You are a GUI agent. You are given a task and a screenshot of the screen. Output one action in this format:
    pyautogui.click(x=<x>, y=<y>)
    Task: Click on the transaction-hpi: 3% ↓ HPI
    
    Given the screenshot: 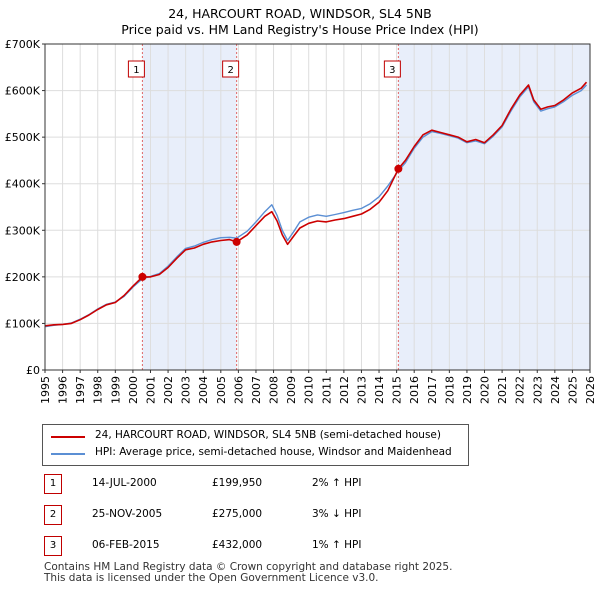 What is the action you would take?
    pyautogui.click(x=337, y=514)
    